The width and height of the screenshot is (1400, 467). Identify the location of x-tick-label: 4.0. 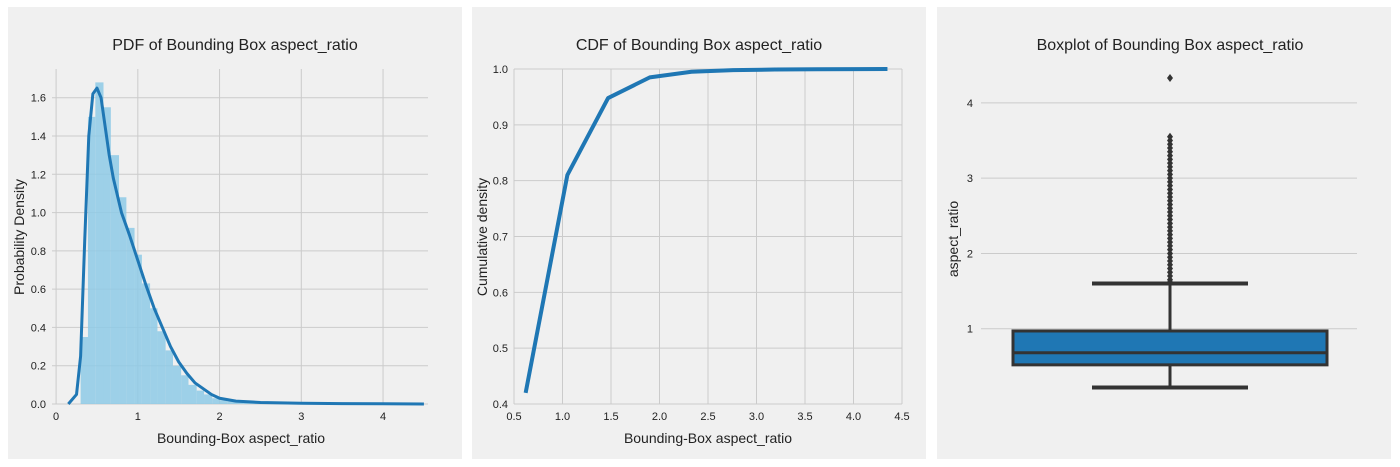
(853, 417).